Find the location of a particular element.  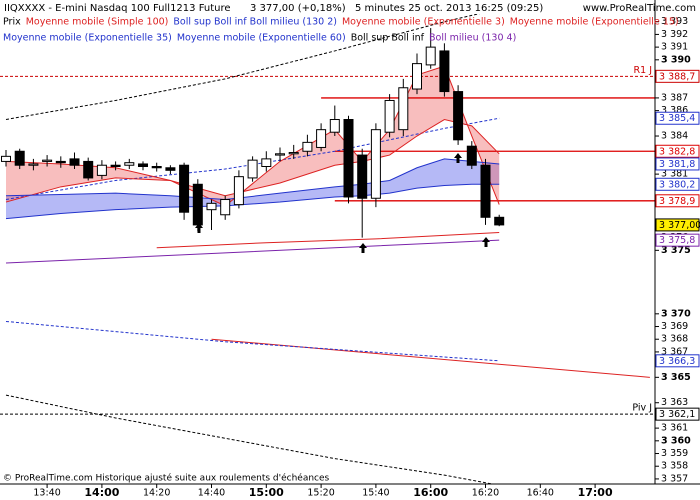

legend-entry: Moyenne mobile (Exponentielle 60) is located at coordinates (261, 38).